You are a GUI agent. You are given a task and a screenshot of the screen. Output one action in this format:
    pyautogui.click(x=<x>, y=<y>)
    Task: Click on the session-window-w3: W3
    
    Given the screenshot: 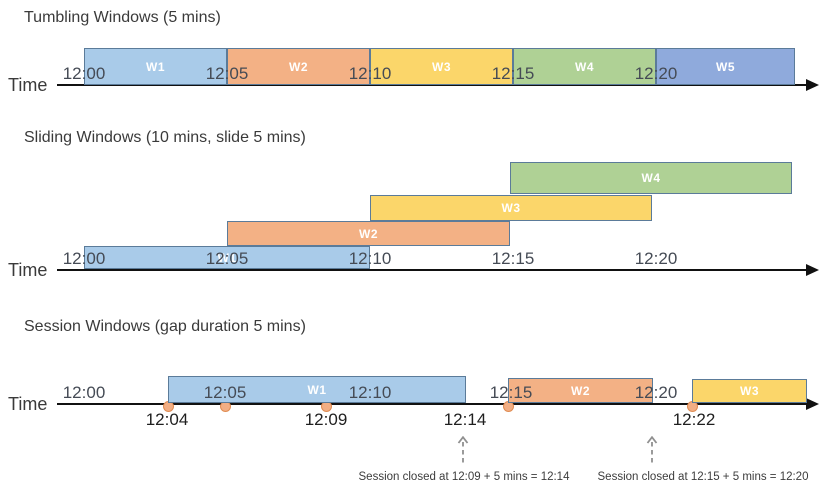 What is the action you would take?
    pyautogui.click(x=749, y=391)
    